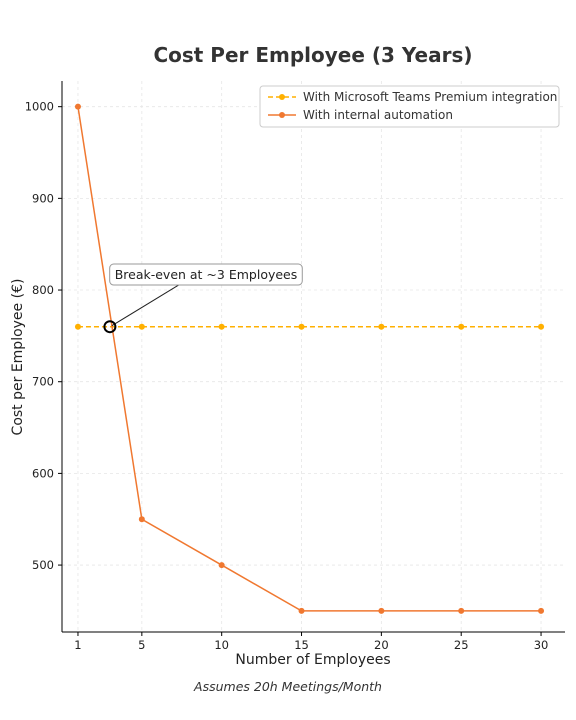 This screenshot has width=576, height=720. Describe the element at coordinates (381, 645) in the screenshot. I see `x-tick-label: 20` at that location.